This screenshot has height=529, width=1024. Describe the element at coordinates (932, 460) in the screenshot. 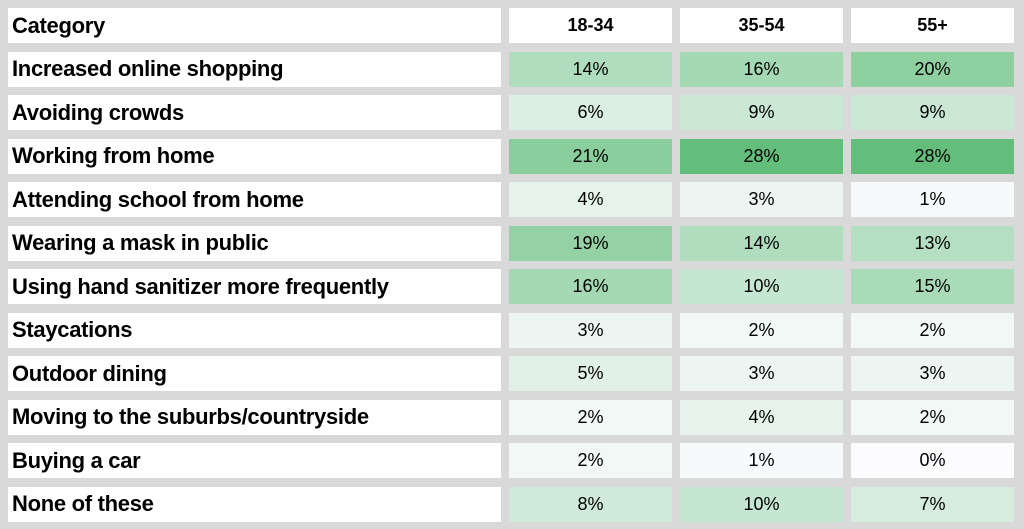

I see `value-cell: 0%` at that location.